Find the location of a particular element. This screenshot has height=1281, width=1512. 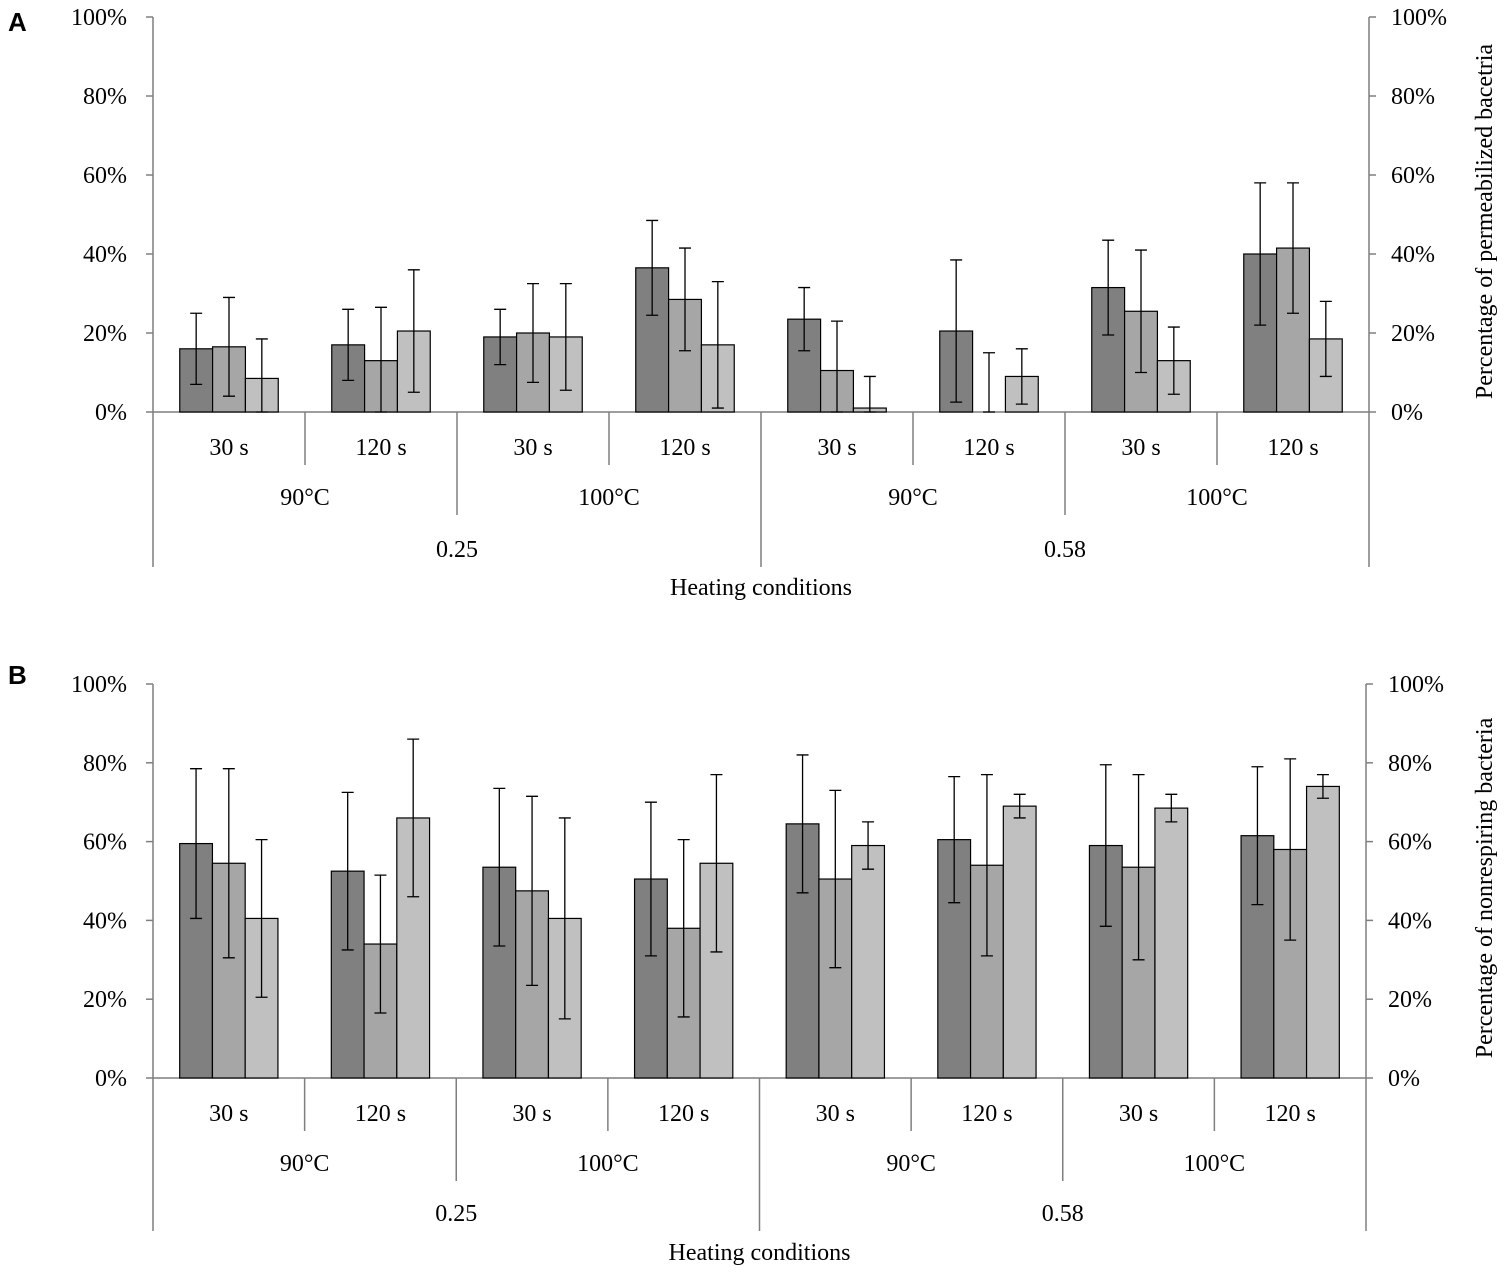

panel-a-label: A is located at coordinates (17, 22).